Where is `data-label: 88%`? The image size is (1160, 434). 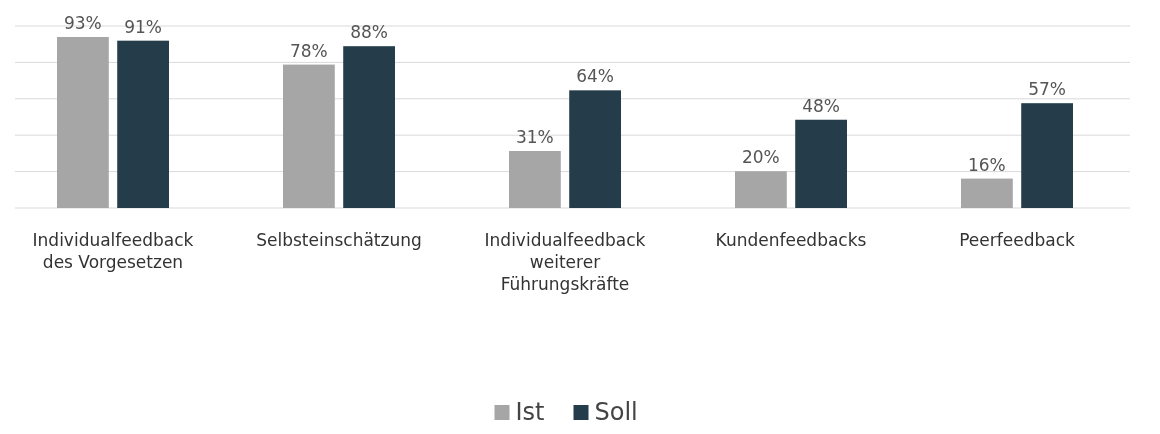 data-label: 88% is located at coordinates (369, 32).